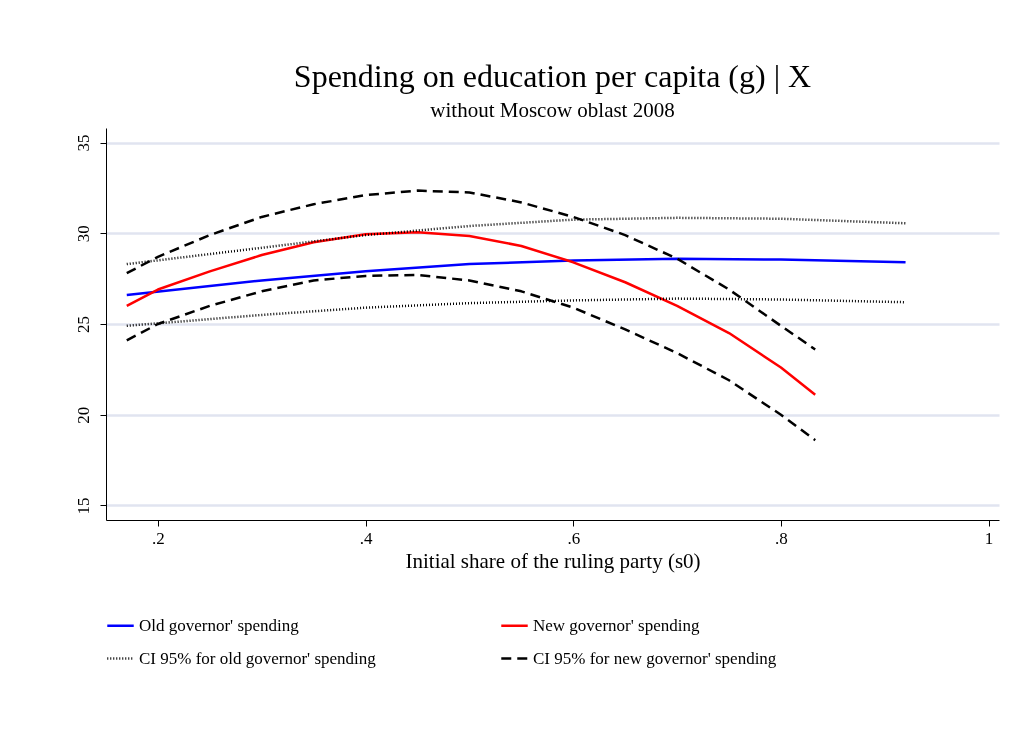 The image size is (1019, 749). I want to click on y-tick-label: 25, so click(83, 324).